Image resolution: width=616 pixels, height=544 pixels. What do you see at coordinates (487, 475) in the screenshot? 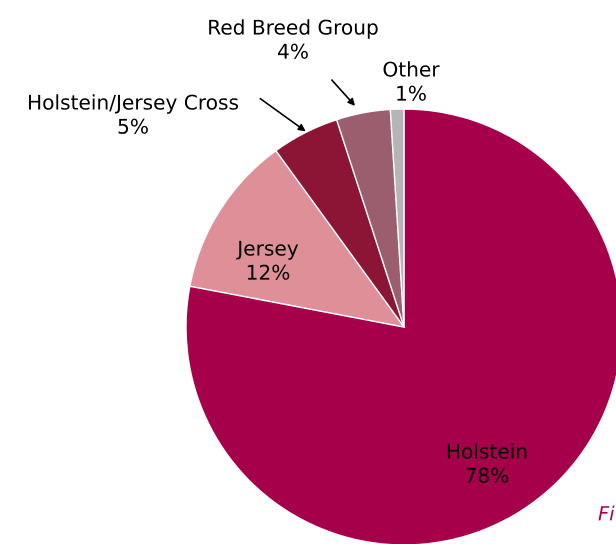
I see `data-label: 78%` at bounding box center [487, 475].